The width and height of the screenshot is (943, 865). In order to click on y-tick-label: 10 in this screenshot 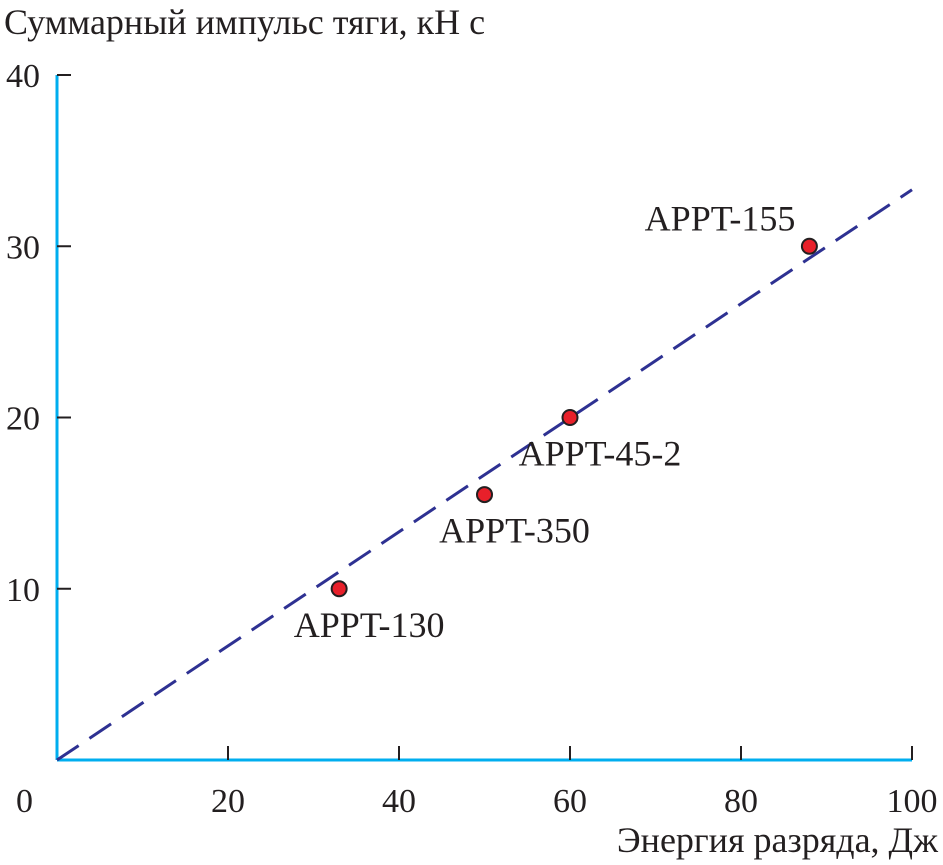, I will do `click(23, 590)`.